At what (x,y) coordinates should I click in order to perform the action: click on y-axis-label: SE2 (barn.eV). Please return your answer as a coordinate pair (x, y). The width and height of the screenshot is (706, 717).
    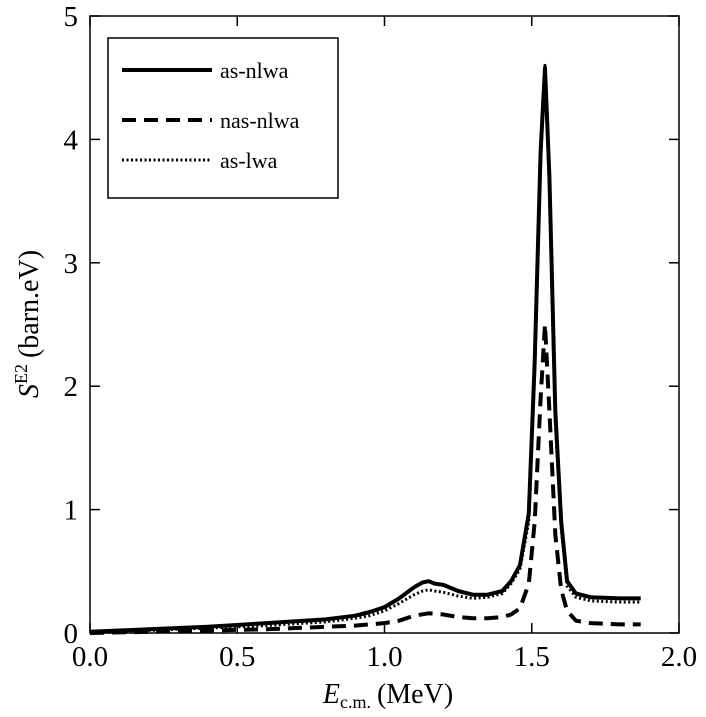
    Looking at the image, I should click on (28, 324).